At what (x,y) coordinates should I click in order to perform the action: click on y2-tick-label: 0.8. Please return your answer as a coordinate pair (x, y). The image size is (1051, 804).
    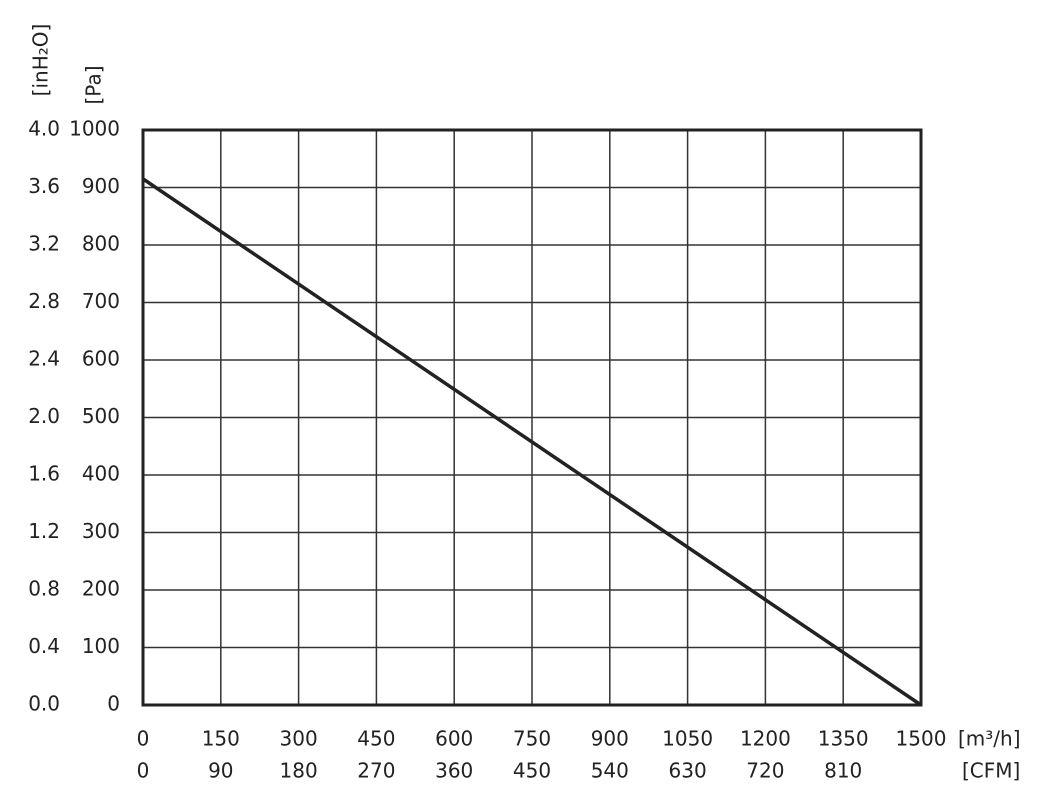
    Looking at the image, I should click on (44, 589).